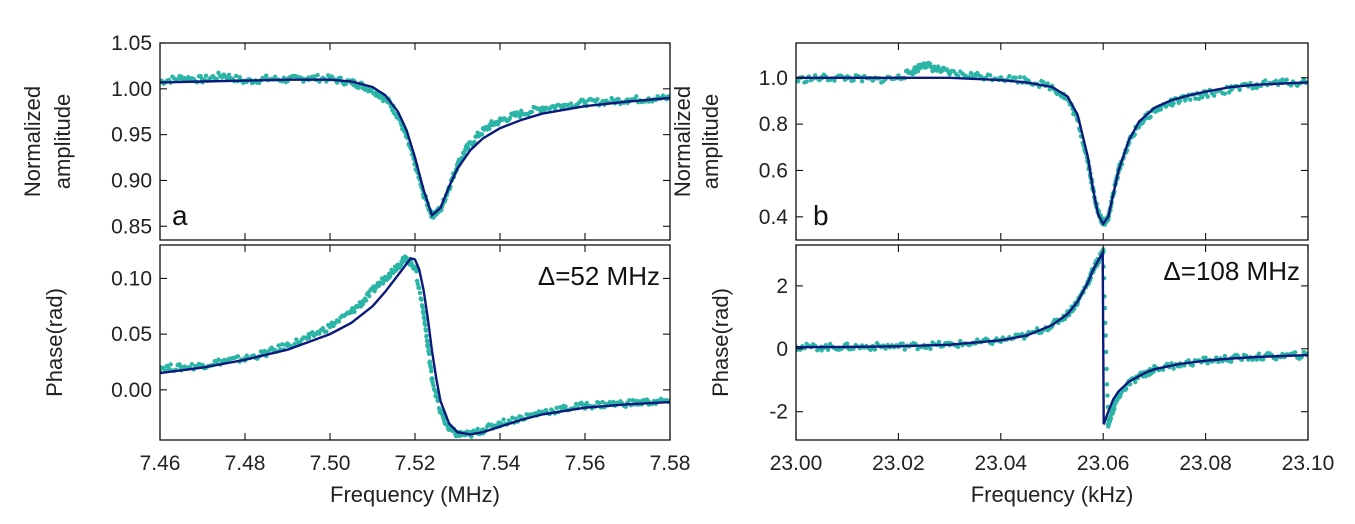 The height and width of the screenshot is (524, 1355). What do you see at coordinates (1205, 463) in the screenshot?
I see `x-tick-label: 23.08` at bounding box center [1205, 463].